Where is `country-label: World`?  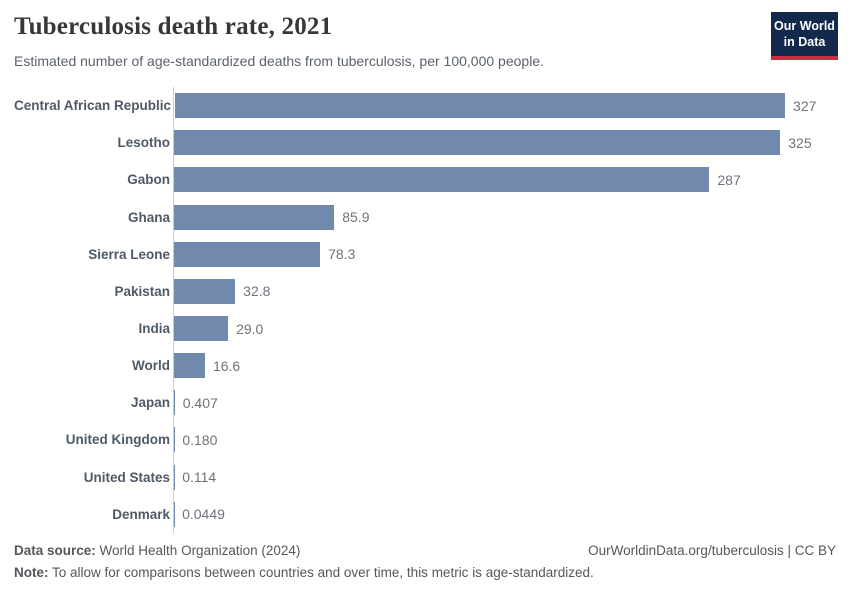 country-label: World is located at coordinates (151, 366).